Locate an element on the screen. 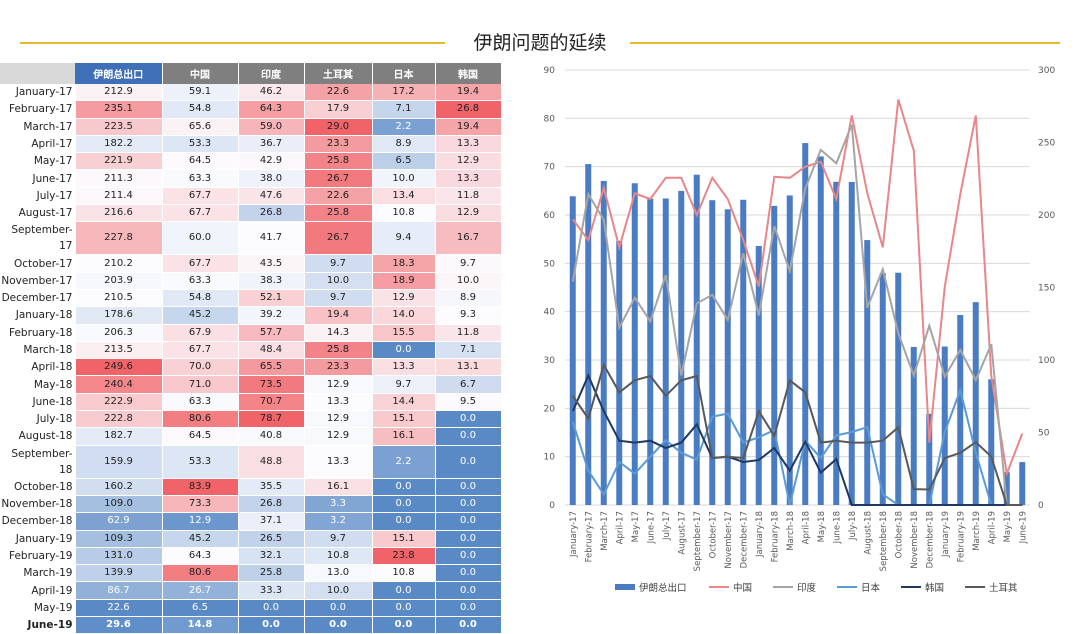  table-row: October-17 210.2 67.7 43.5 9.7 18.3 9.7 is located at coordinates (251, 263).